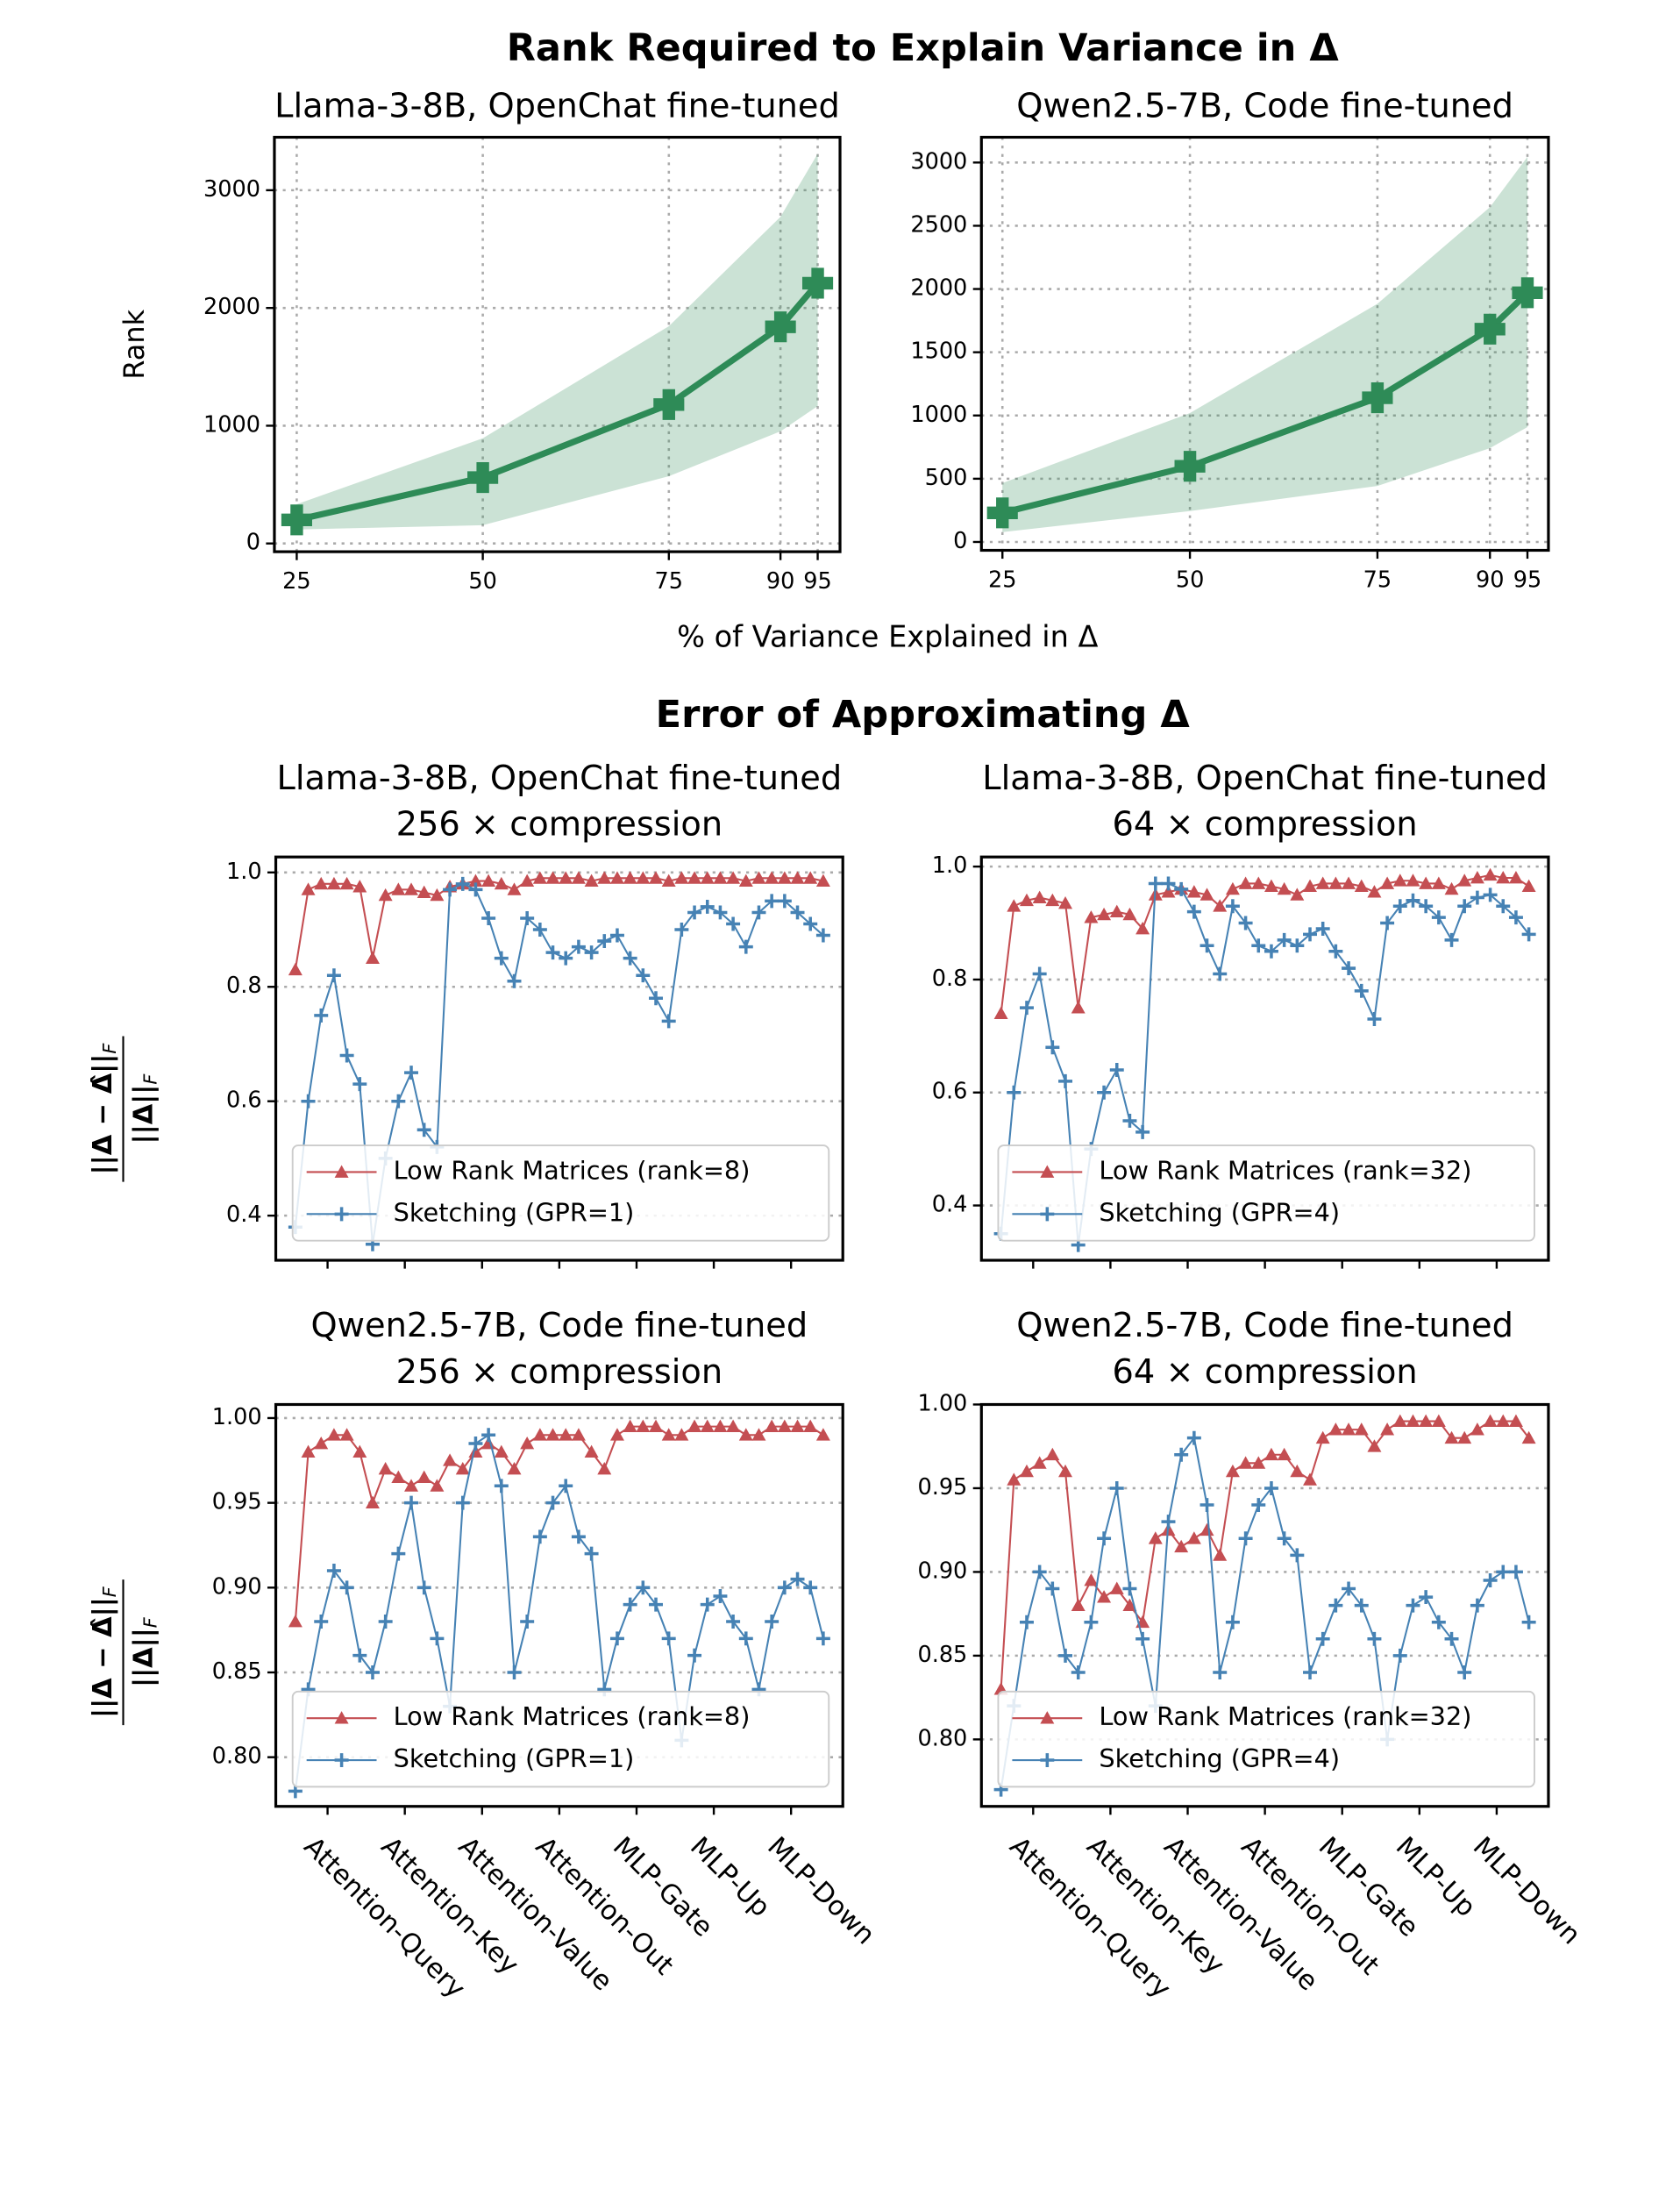 The width and height of the screenshot is (1680, 2203). Describe the element at coordinates (103, 1657) in the screenshot. I see `numerator-text: ||Δ − Δ̂||` at that location.